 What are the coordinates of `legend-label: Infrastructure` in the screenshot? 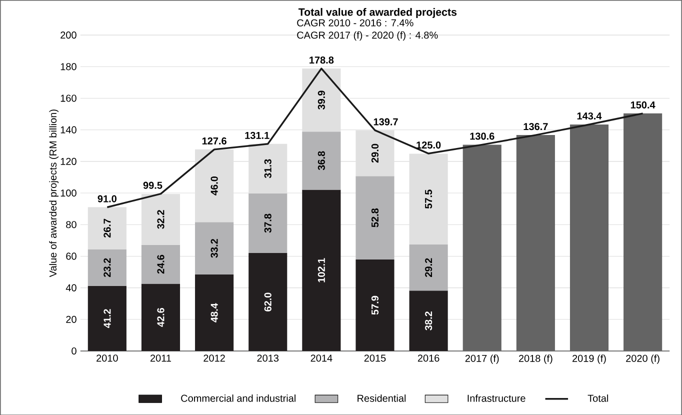 It's located at (497, 398).